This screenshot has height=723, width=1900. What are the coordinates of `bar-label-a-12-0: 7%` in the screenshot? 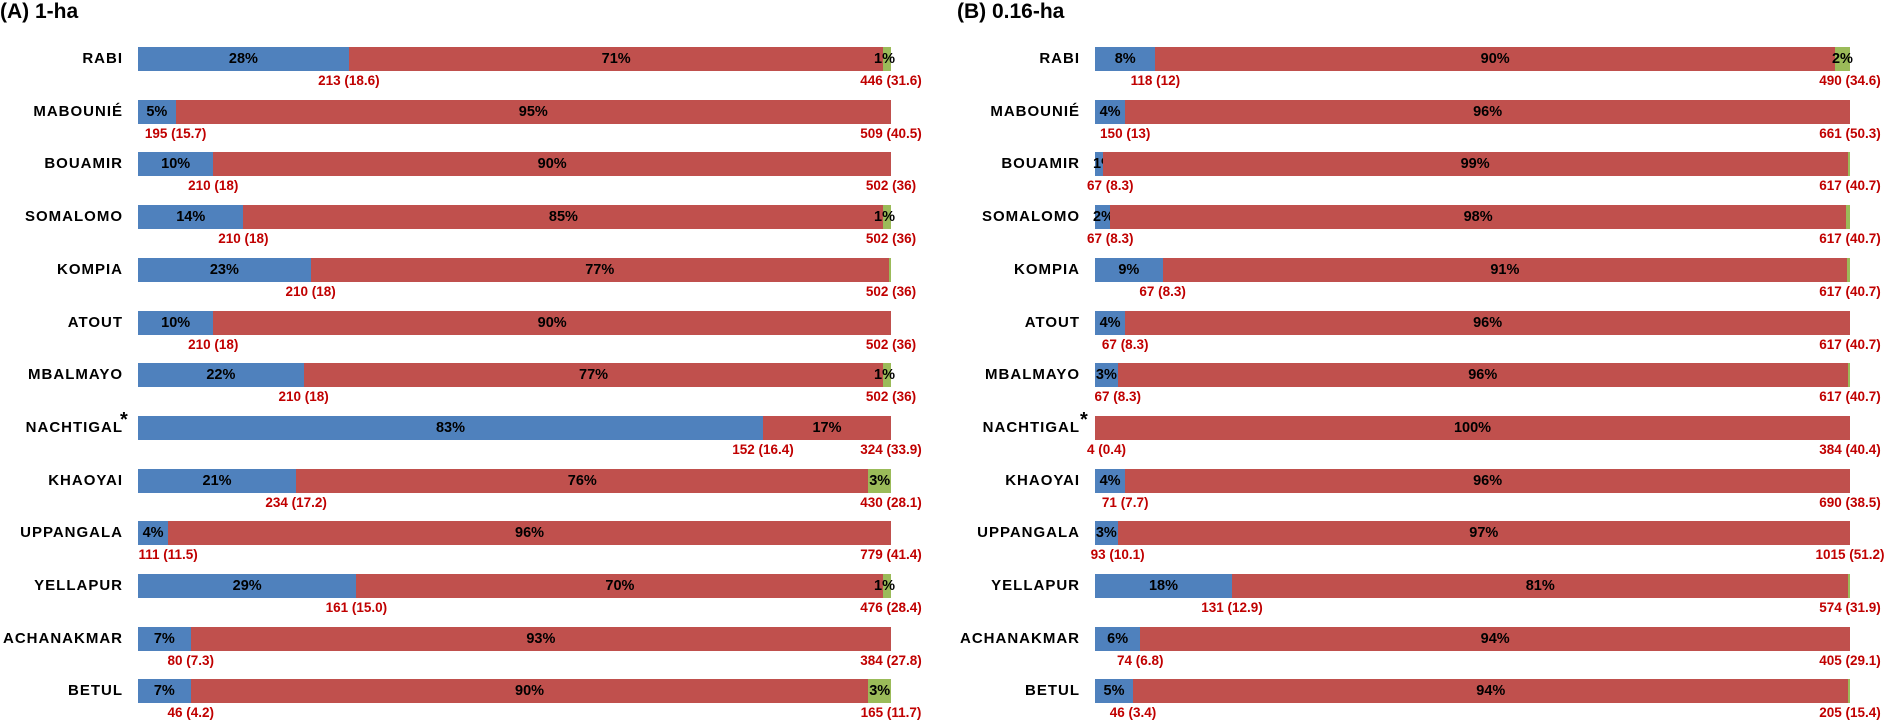 It's located at (164, 691).